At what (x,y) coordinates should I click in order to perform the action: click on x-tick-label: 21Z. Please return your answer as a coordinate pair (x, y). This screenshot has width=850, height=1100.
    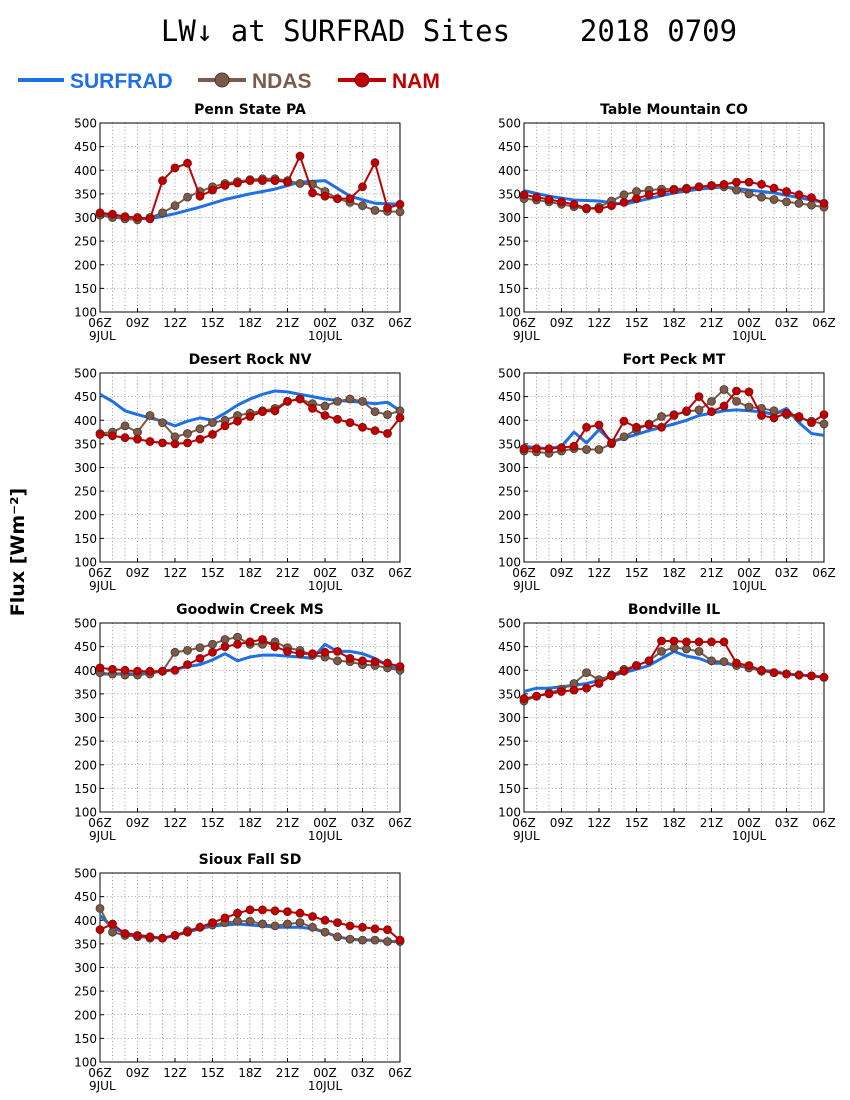
    Looking at the image, I should click on (712, 823).